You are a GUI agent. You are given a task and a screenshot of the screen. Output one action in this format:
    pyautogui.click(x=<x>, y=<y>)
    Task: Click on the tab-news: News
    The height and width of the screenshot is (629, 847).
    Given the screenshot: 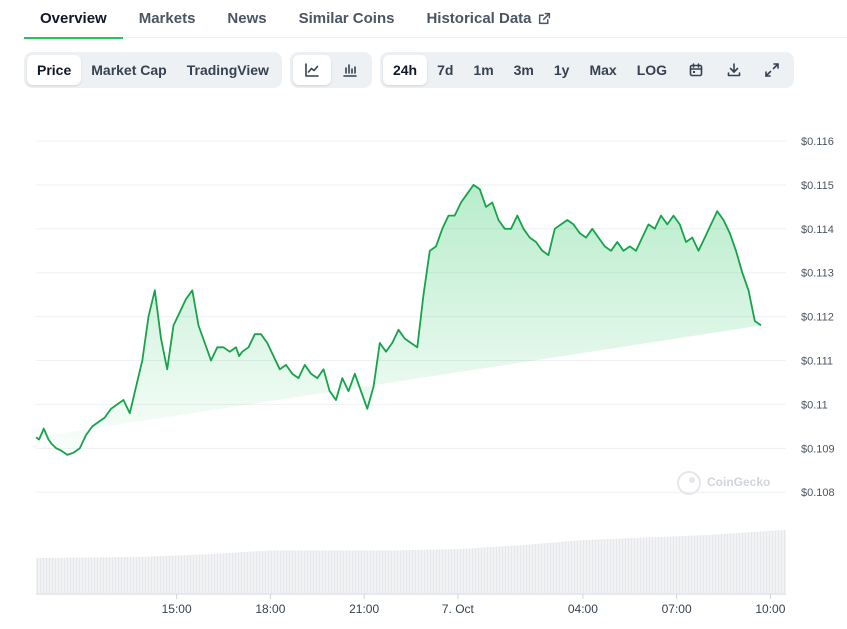 What is the action you would take?
    pyautogui.click(x=246, y=19)
    